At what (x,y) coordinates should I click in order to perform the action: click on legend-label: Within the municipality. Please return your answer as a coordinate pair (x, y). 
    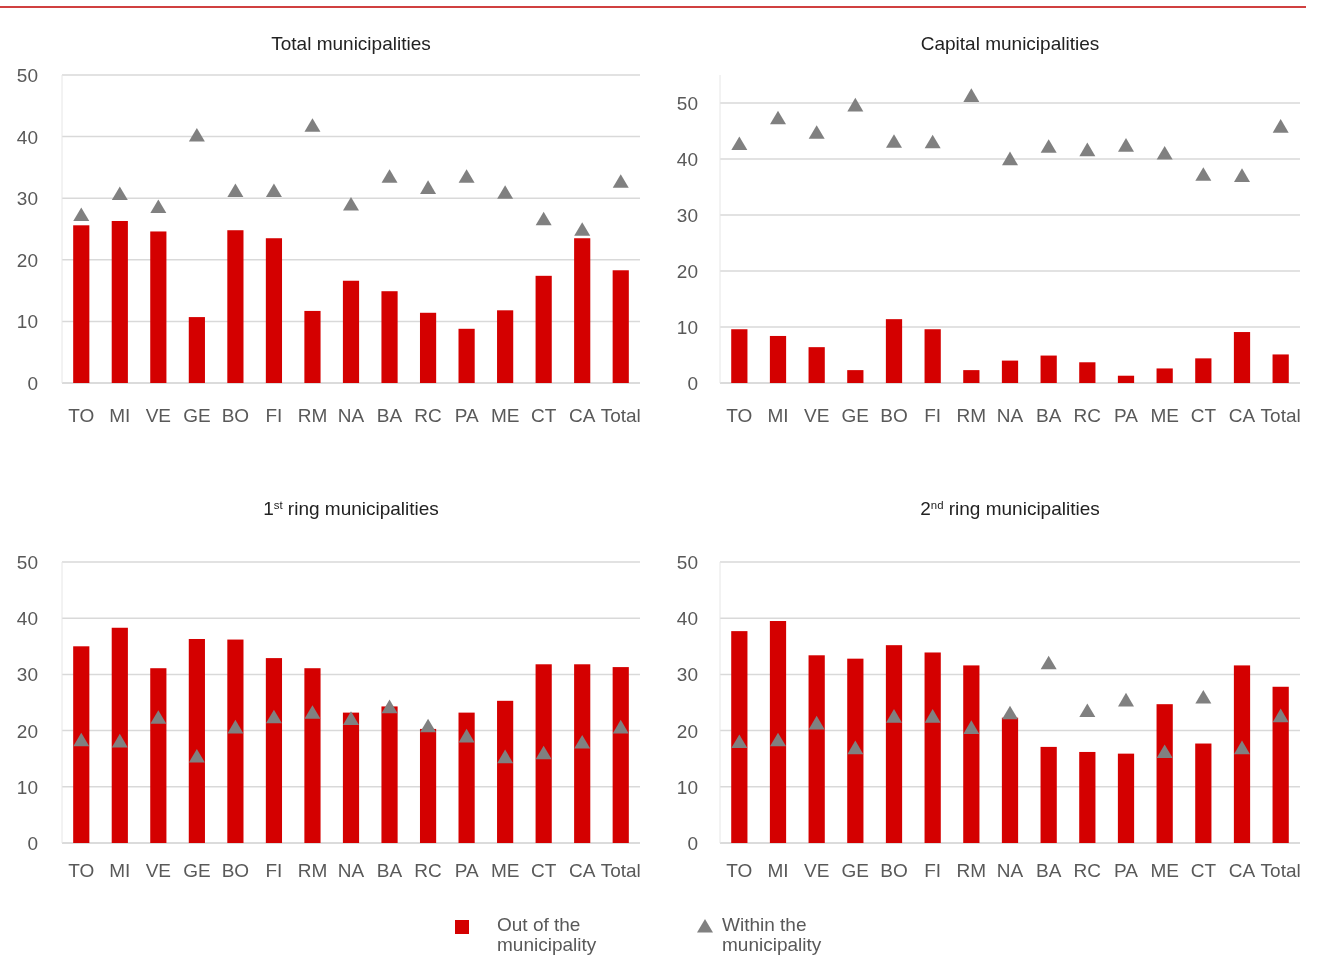
    Looking at the image, I should click on (772, 934).